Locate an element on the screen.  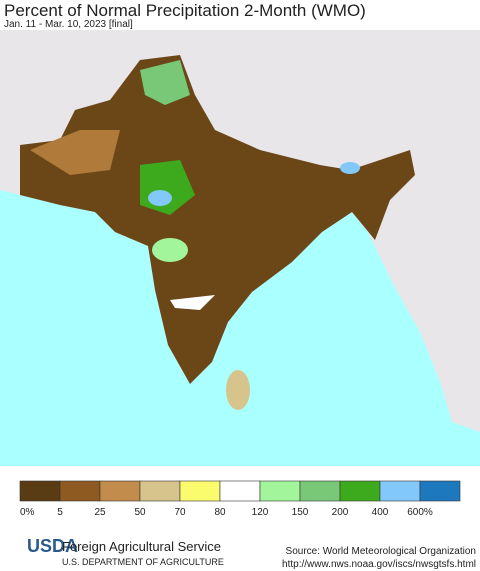
sri-lanka is located at coordinates (238, 390).